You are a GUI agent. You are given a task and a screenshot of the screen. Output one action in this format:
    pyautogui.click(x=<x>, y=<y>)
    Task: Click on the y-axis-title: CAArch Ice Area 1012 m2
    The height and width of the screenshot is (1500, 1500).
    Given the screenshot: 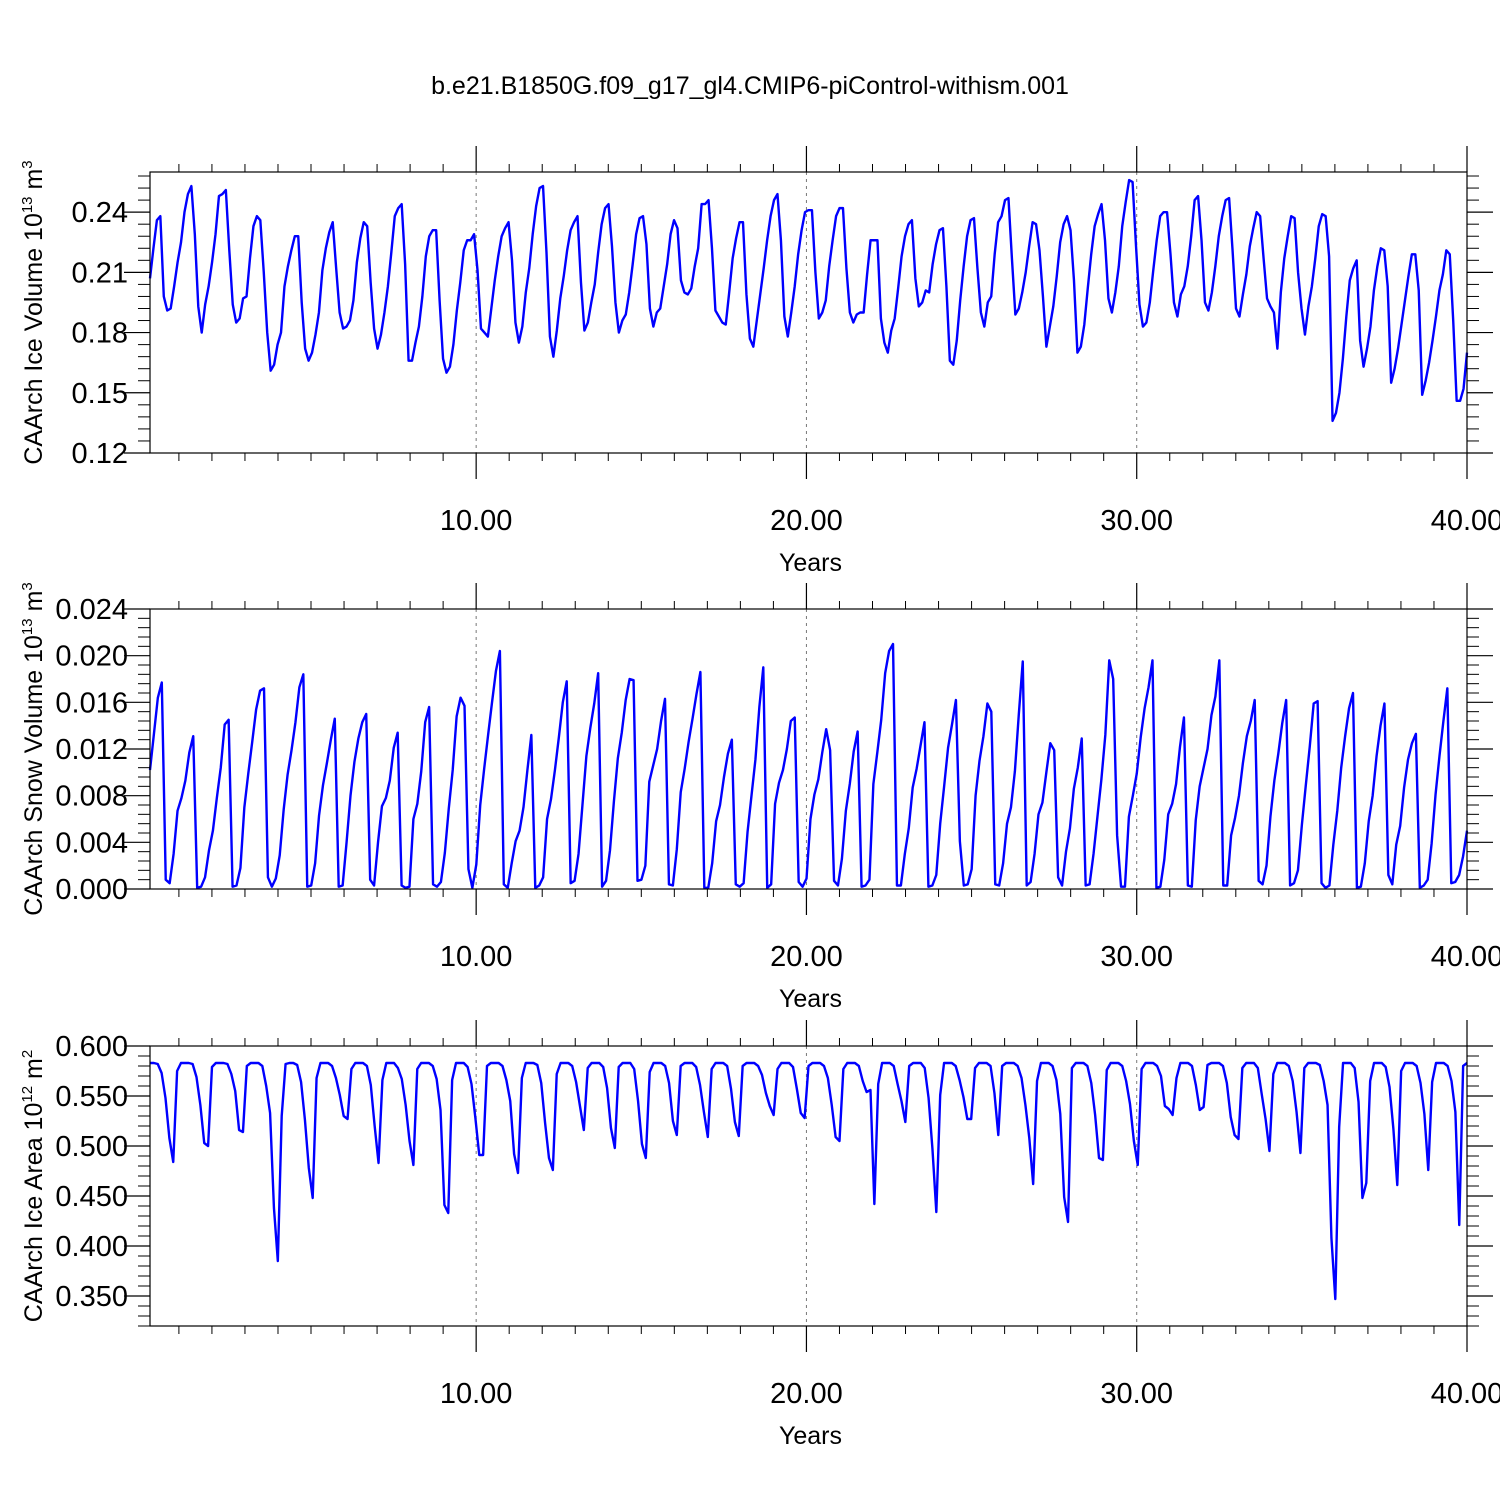 What is the action you would take?
    pyautogui.click(x=33, y=1186)
    